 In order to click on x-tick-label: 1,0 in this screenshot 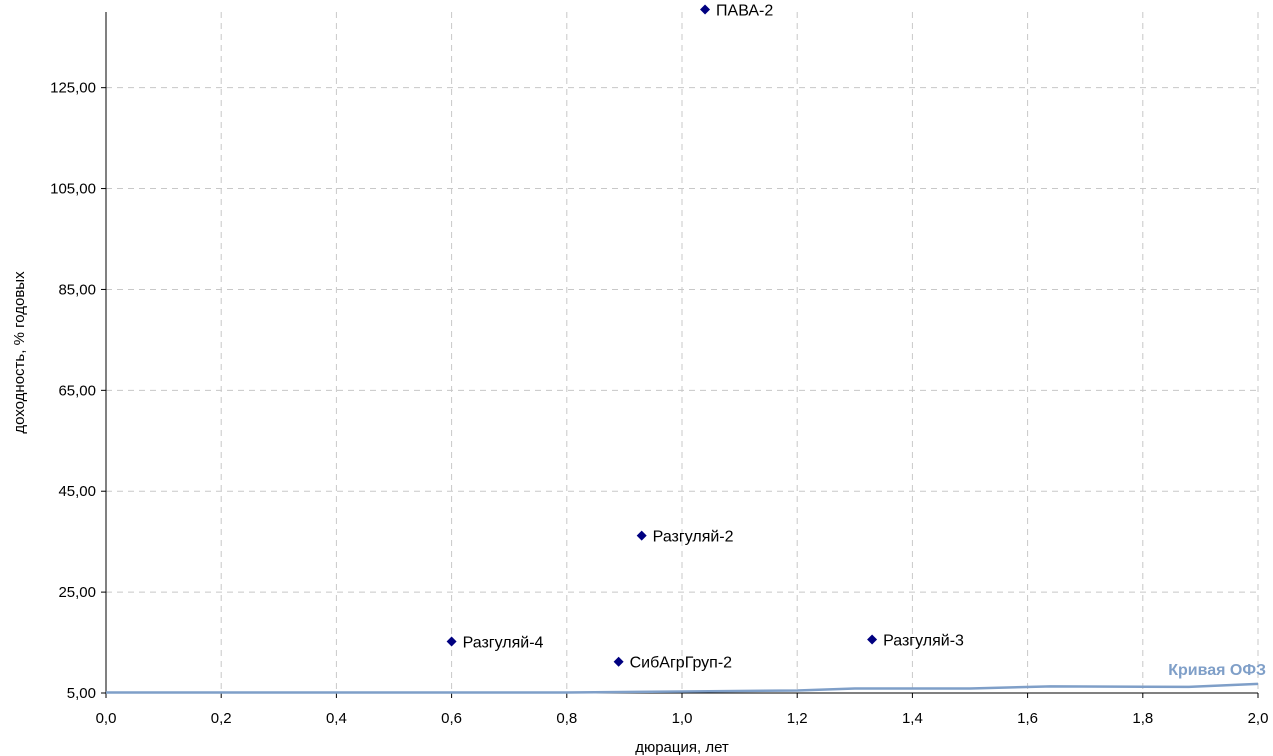, I will do `click(682, 718)`.